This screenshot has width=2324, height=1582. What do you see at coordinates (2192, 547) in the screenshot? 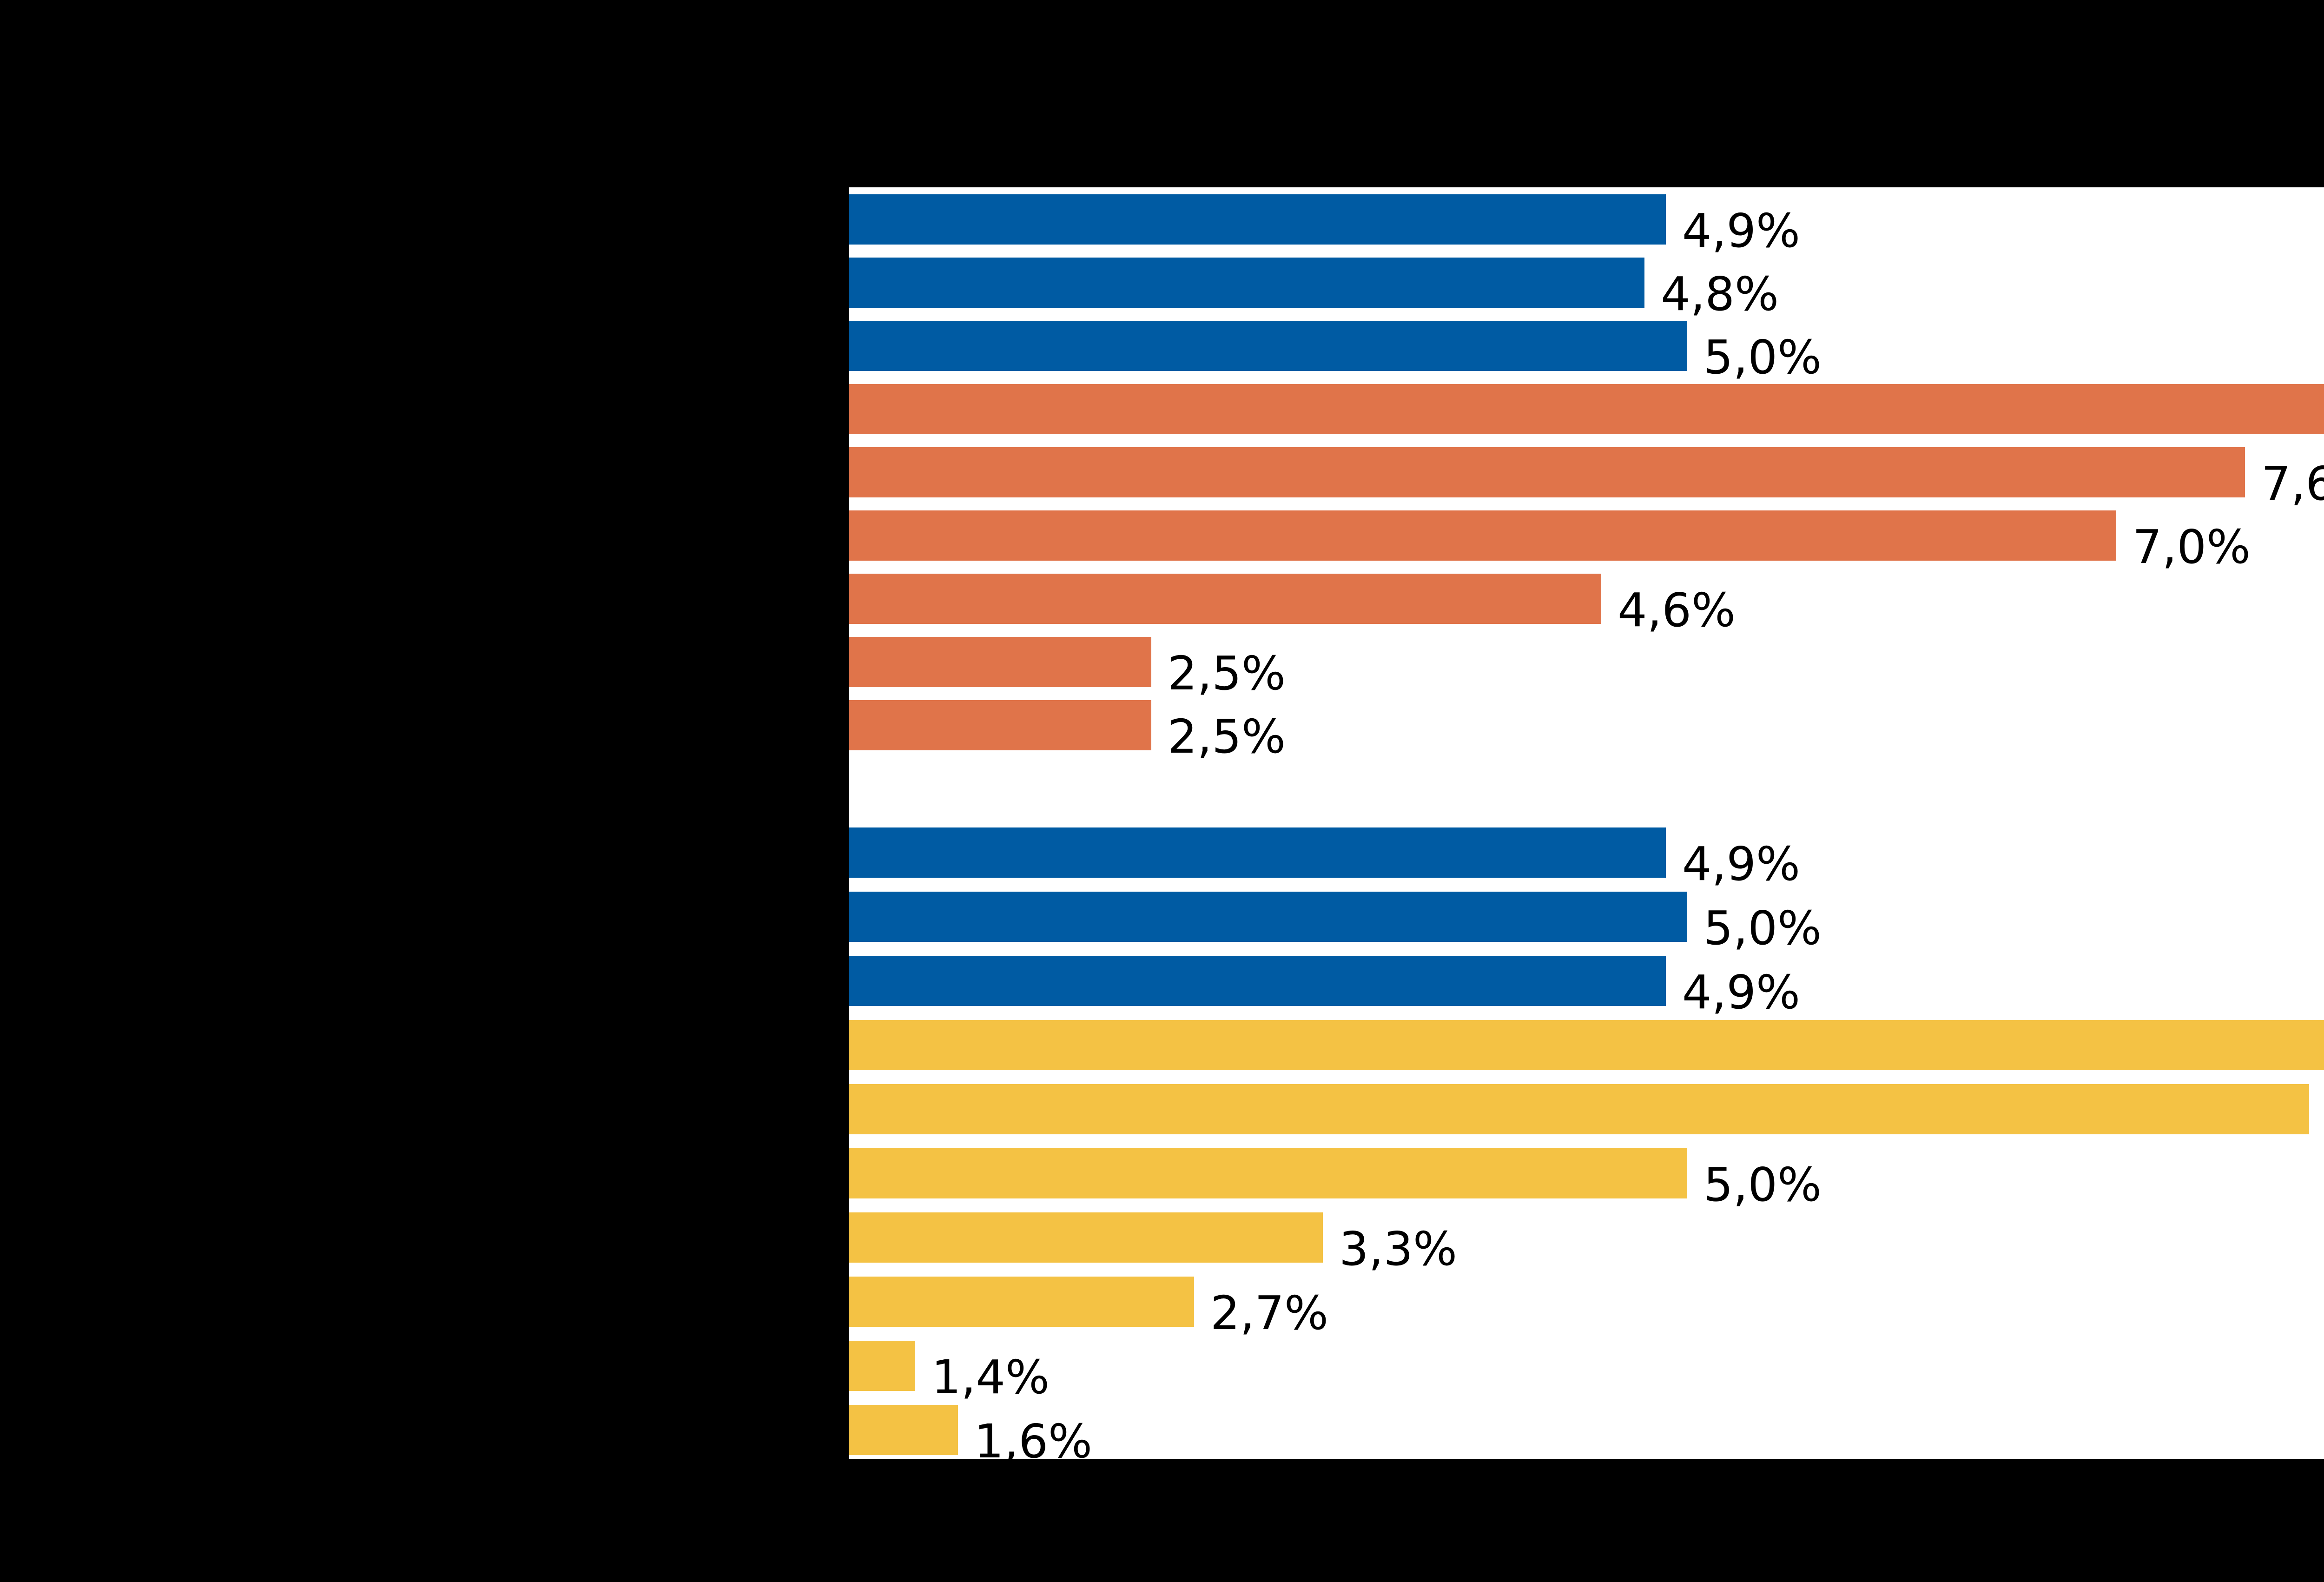
I see `bar-value-label: 7,0%` at bounding box center [2192, 547].